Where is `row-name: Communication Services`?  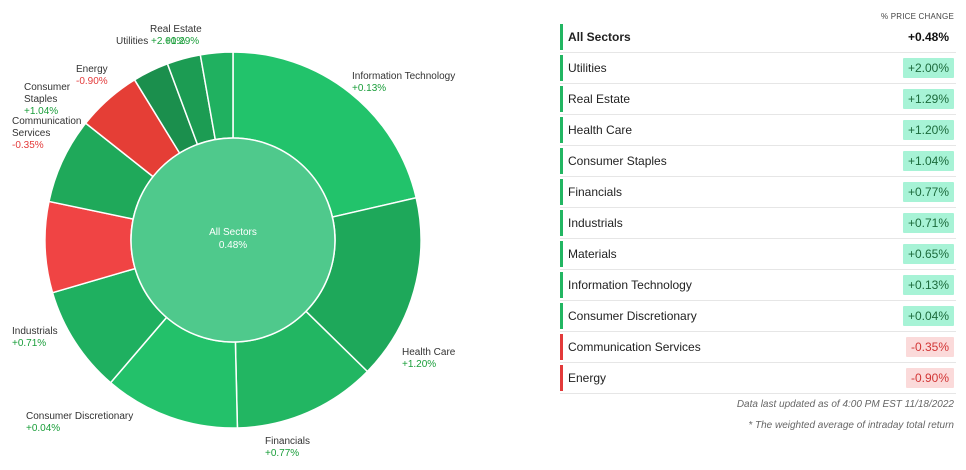
row-name: Communication Services is located at coordinates (634, 347).